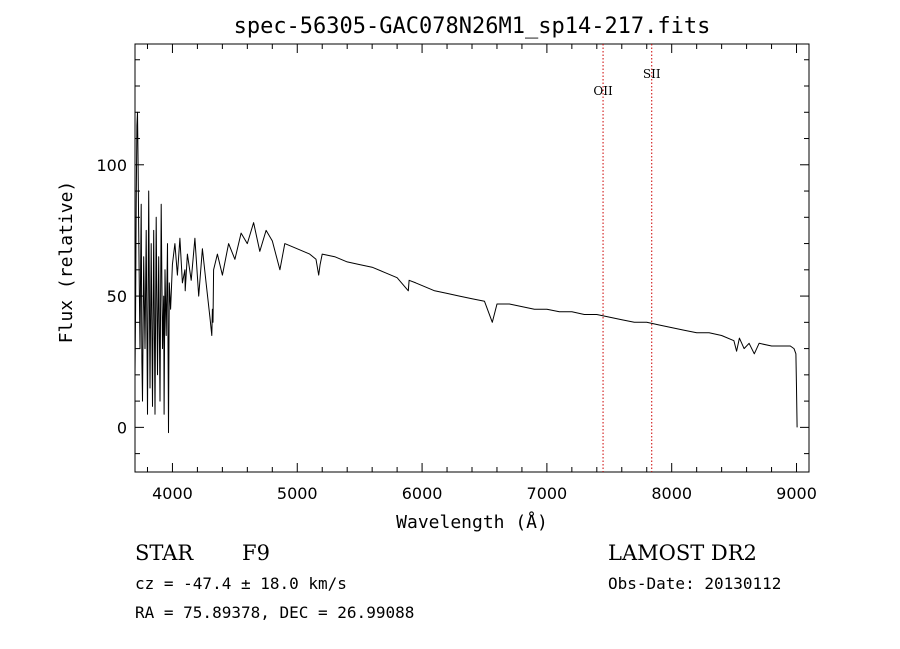 Image resolution: width=900 pixels, height=649 pixels. Describe the element at coordinates (682, 553) in the screenshot. I see `survey-name: LAMOST DR2` at that location.